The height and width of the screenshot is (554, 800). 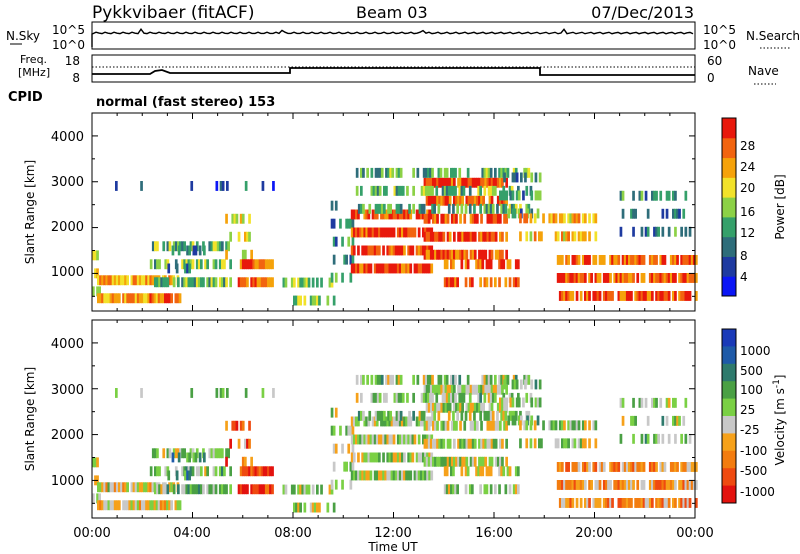 What do you see at coordinates (755, 351) in the screenshot?
I see `vel-cb-tick-1000: 1000` at bounding box center [755, 351].